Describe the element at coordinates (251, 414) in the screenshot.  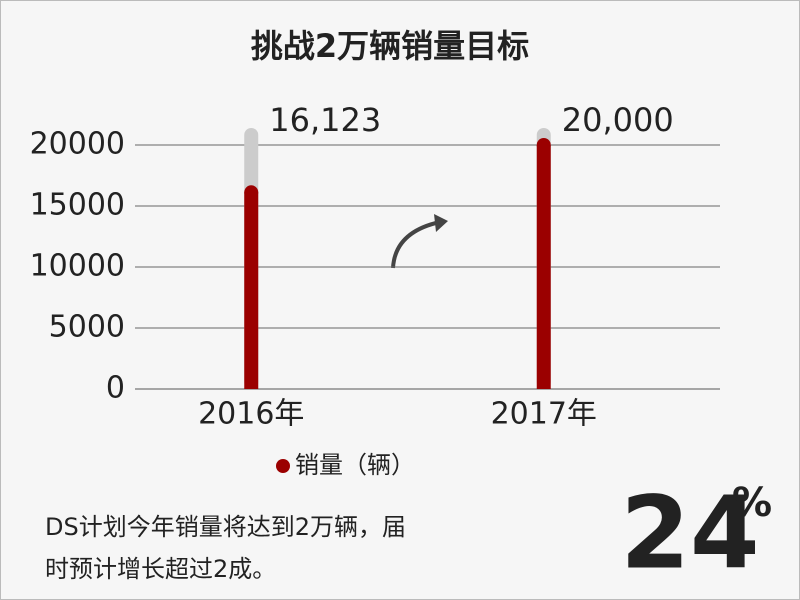
I see `x-tick-label: 2016年` at that location.